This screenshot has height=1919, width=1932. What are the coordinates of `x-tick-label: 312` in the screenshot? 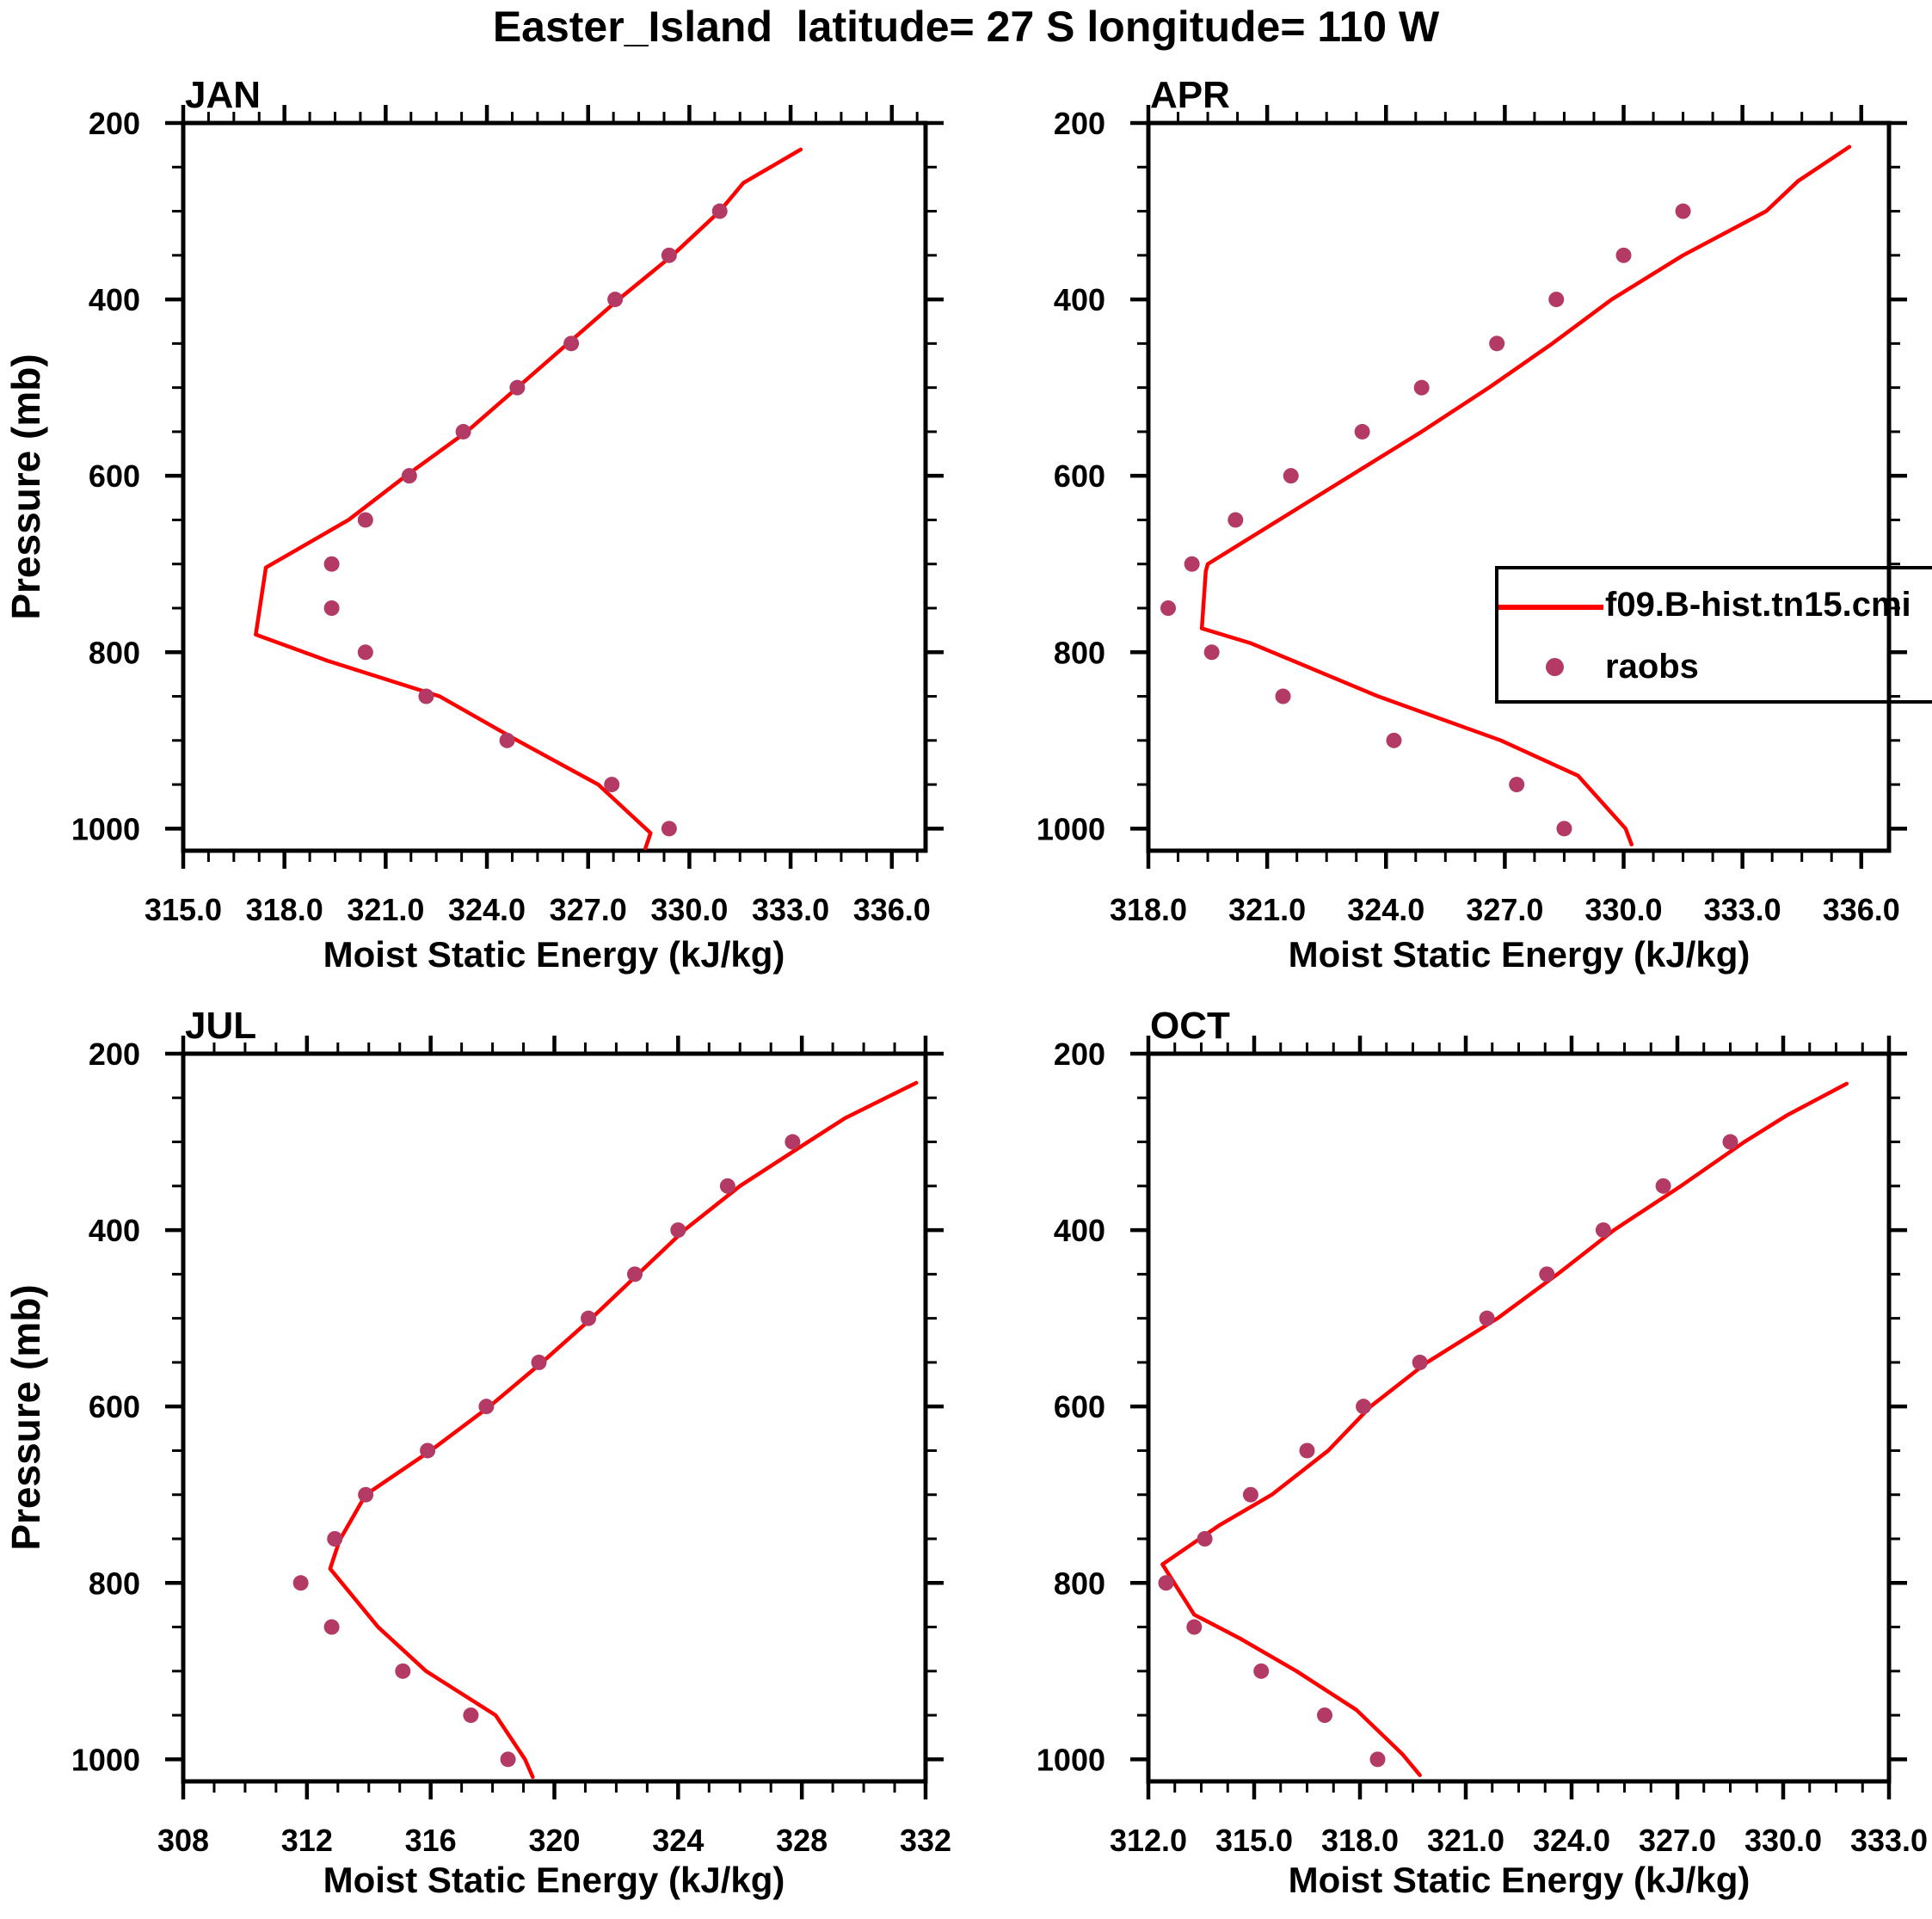 It's located at (307, 1840).